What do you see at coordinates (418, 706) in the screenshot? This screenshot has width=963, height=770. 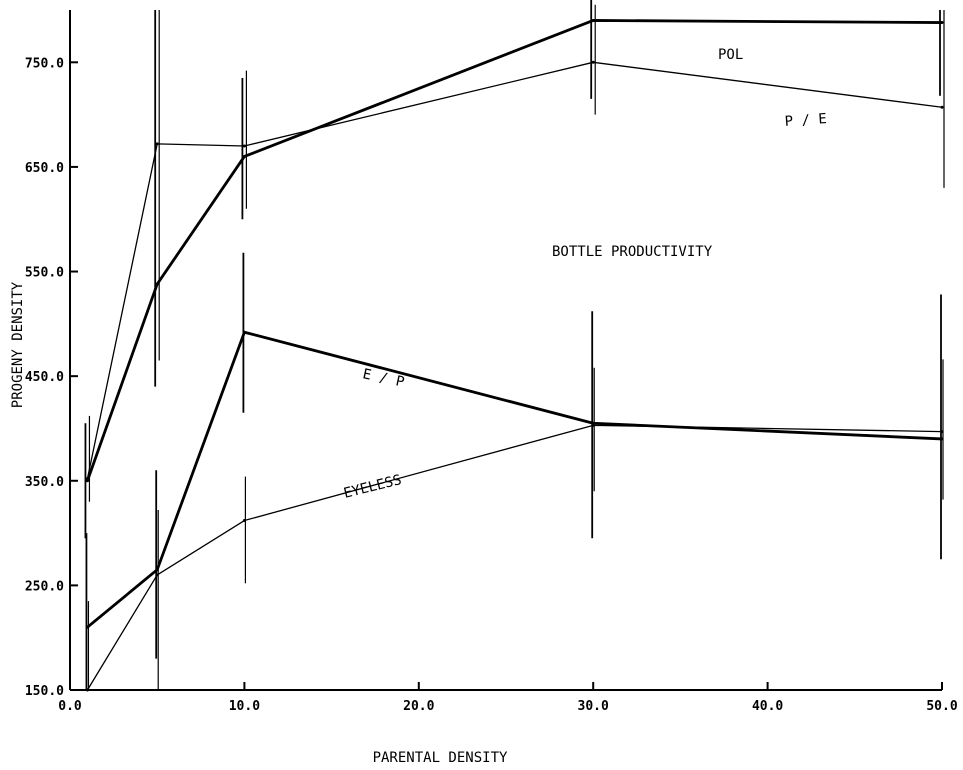 I see `x-tick-label: 20.0` at bounding box center [418, 706].